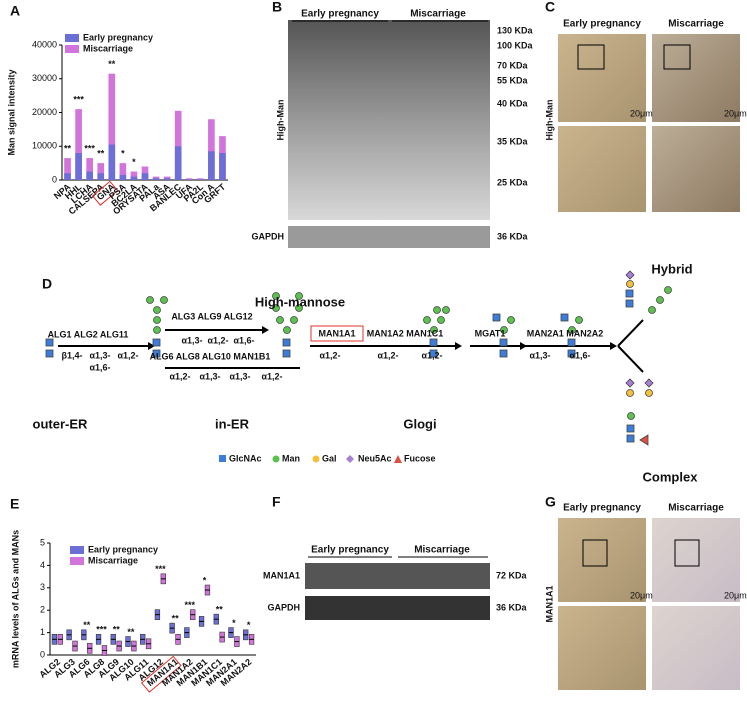 This screenshot has height=712, width=747. Describe the element at coordinates (61, 423) in the screenshot. I see `pathway-label: outer-ER` at that location.